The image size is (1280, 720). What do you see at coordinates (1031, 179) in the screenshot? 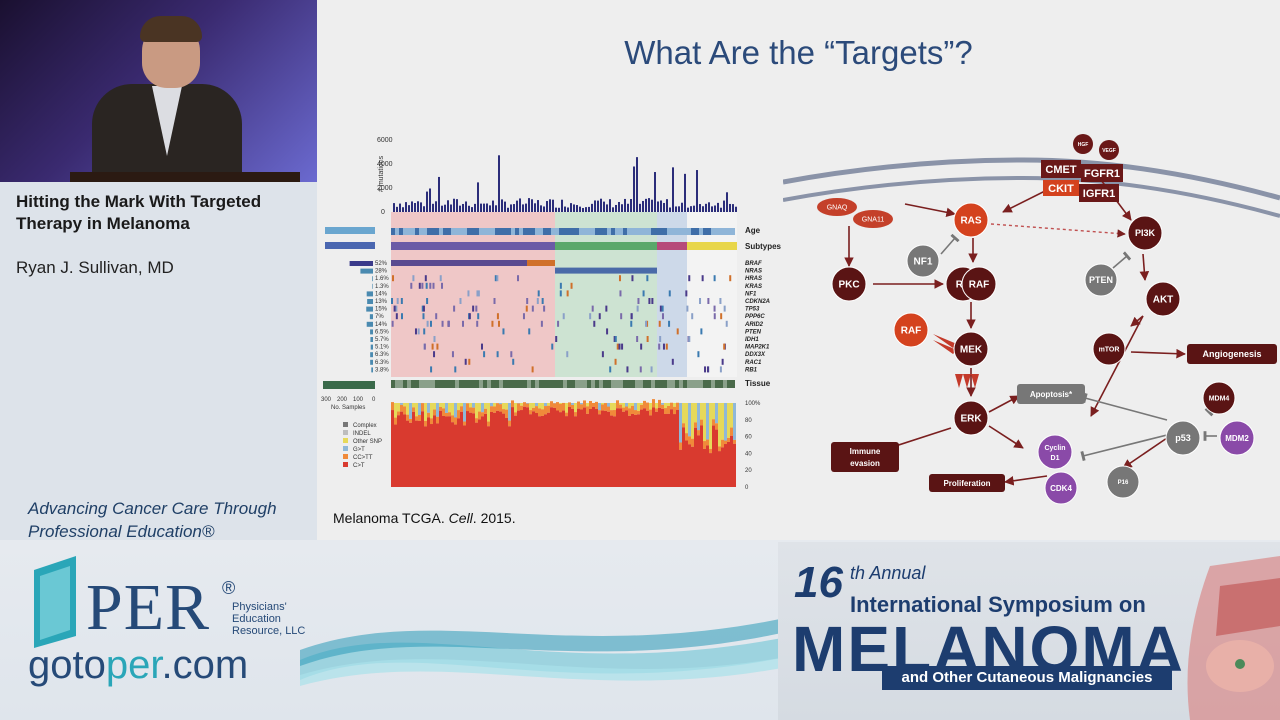
I see `cell-membrane` at bounding box center [1031, 179].